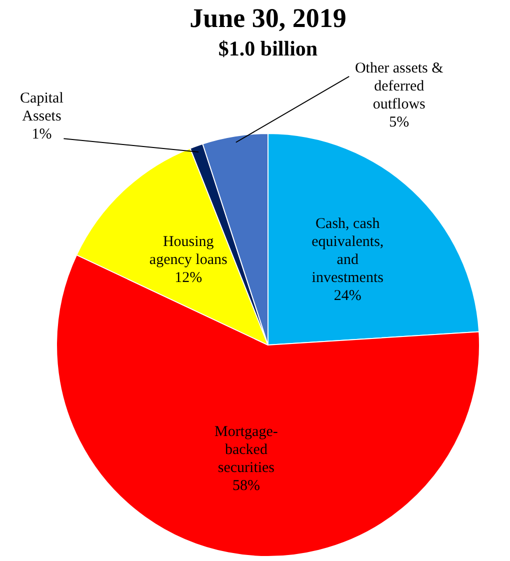 This screenshot has width=510, height=561. Describe the element at coordinates (348, 251) in the screenshot. I see `slice-label: Cash, cash equivalents, and investments` at that location.